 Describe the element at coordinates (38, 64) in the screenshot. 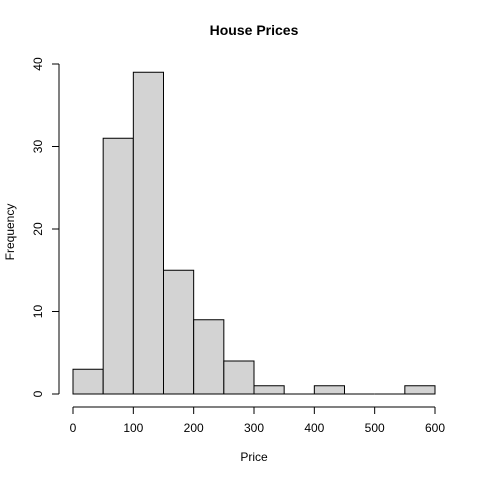

I see `y-tick-label: 40` at that location.